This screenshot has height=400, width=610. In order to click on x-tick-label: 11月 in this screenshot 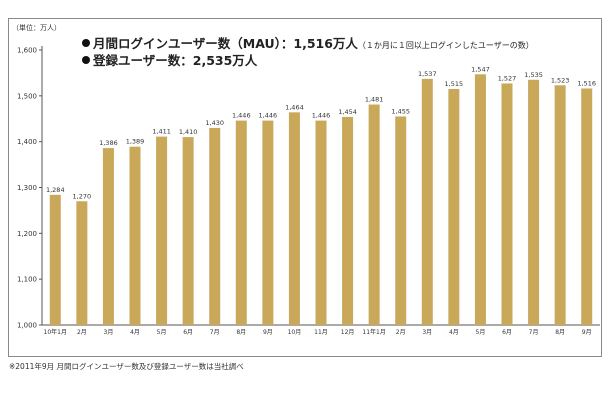, I will do `click(321, 332)`.